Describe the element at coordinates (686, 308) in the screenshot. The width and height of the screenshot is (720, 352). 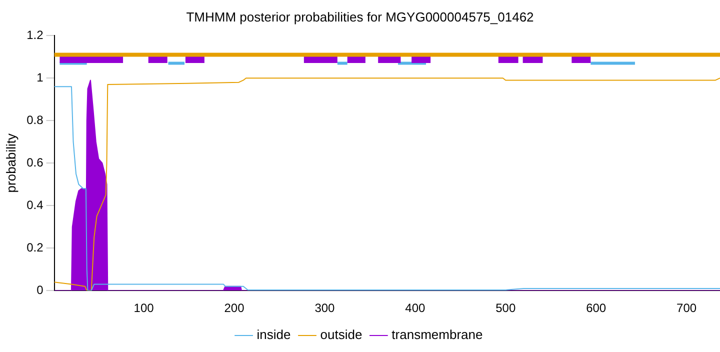
I see `x-tick-label: 700` at that location.